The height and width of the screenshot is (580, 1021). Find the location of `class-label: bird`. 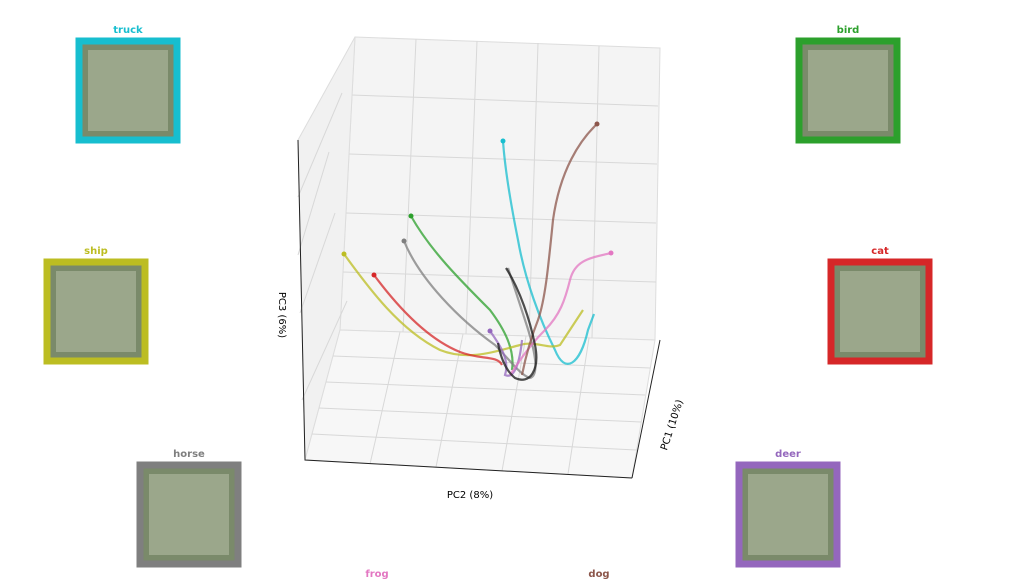

class-label: bird is located at coordinates (848, 30).